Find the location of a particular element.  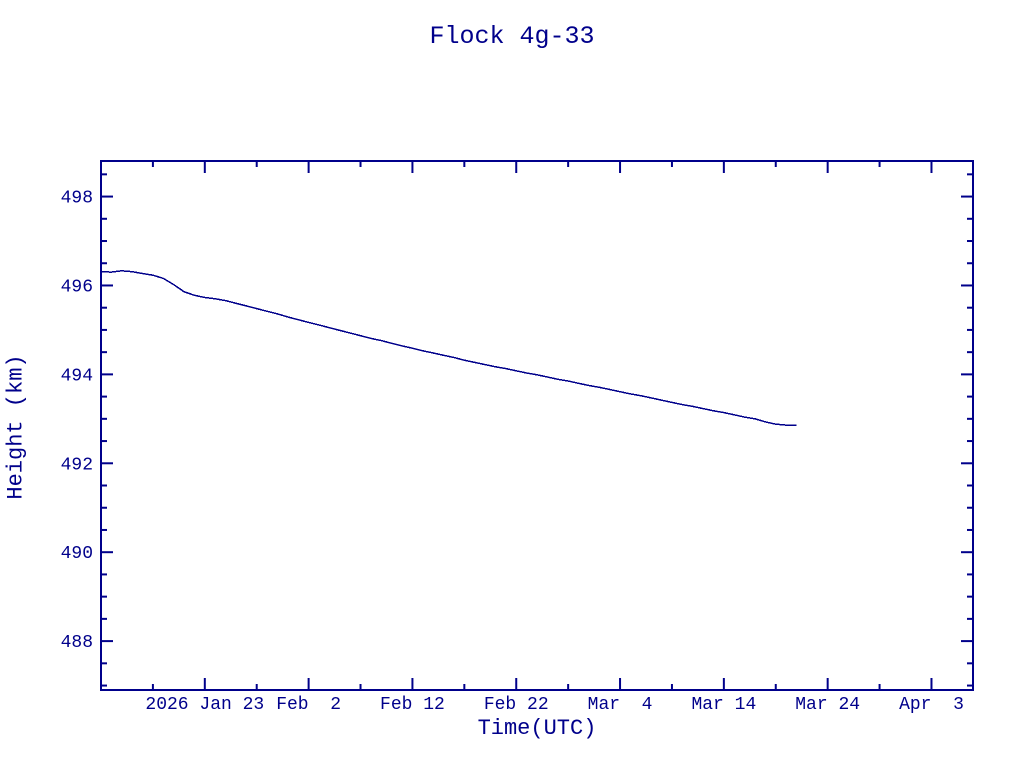

x-tick-label: Apr 3 is located at coordinates (931, 705).